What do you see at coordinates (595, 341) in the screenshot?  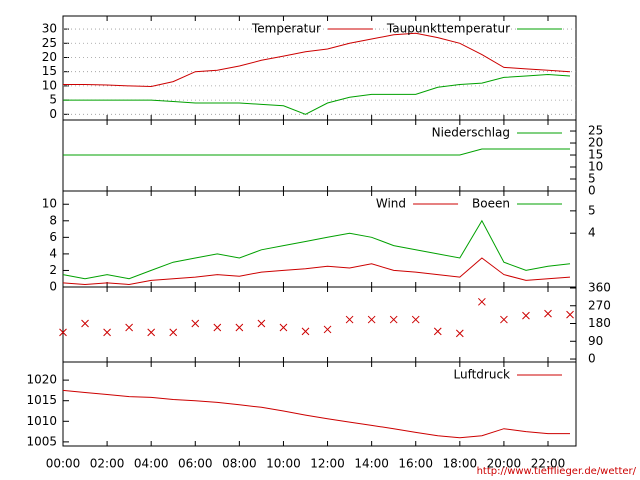 I see `y-tick-label: 90` at bounding box center [595, 341].